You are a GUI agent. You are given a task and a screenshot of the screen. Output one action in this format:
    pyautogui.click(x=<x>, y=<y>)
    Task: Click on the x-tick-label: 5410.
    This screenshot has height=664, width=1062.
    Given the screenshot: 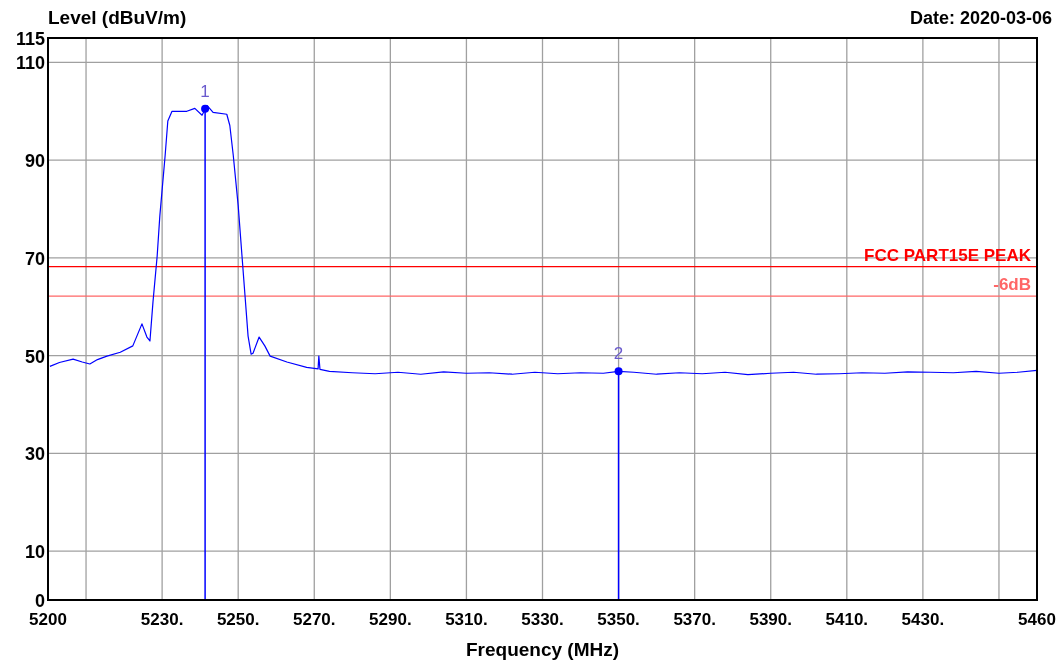 What is the action you would take?
    pyautogui.click(x=847, y=619)
    